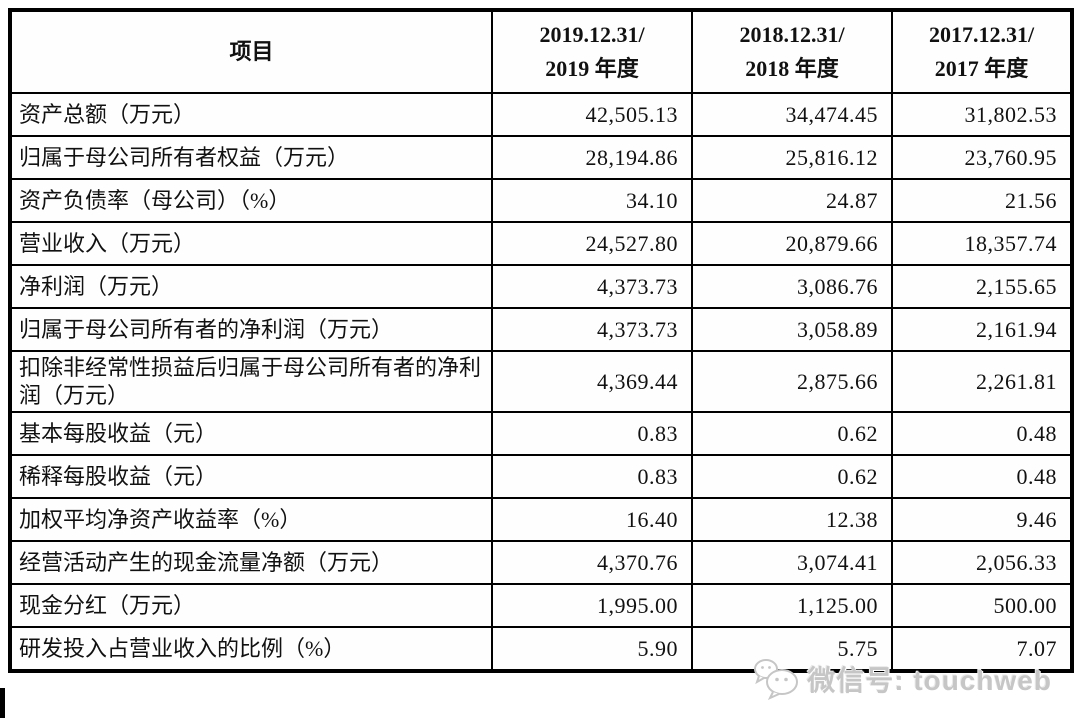  I want to click on column-header-period-2019: 2019.12.31/ 2019 年度, so click(592, 51).